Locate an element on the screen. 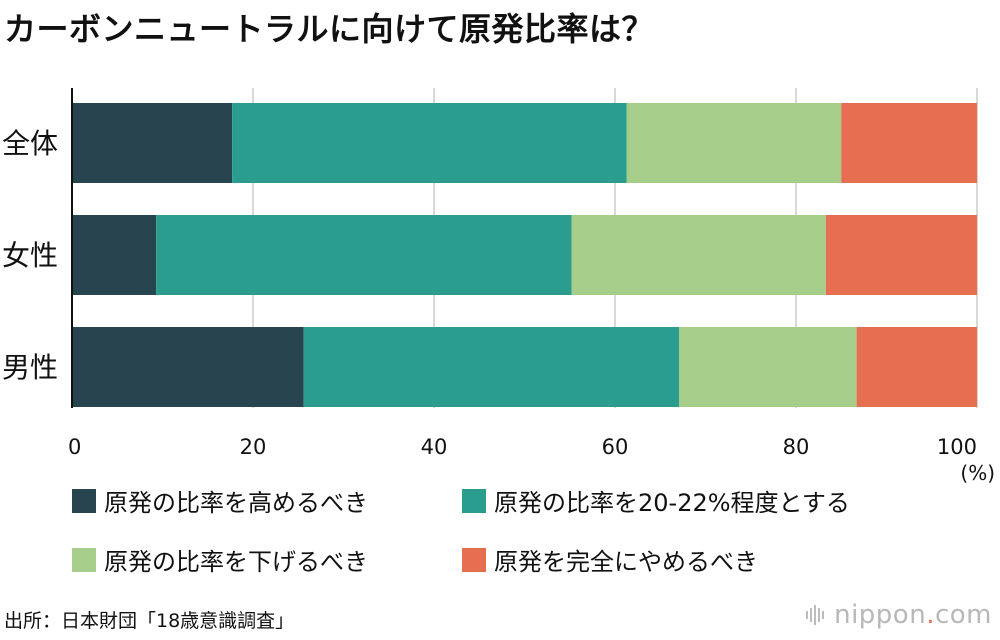 The height and width of the screenshot is (640, 1000). legend-item-increase: 原発の比率を高めるべき is located at coordinates (220, 500).